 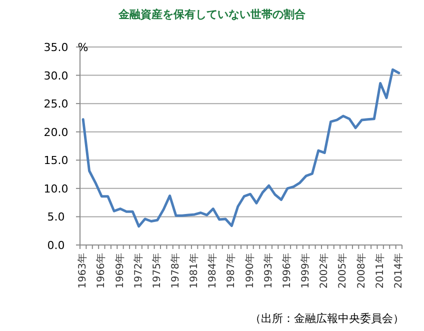 What do you see at coordinates (361, 270) in the screenshot?
I see `x-tick-label: 2008年` at bounding box center [361, 270].